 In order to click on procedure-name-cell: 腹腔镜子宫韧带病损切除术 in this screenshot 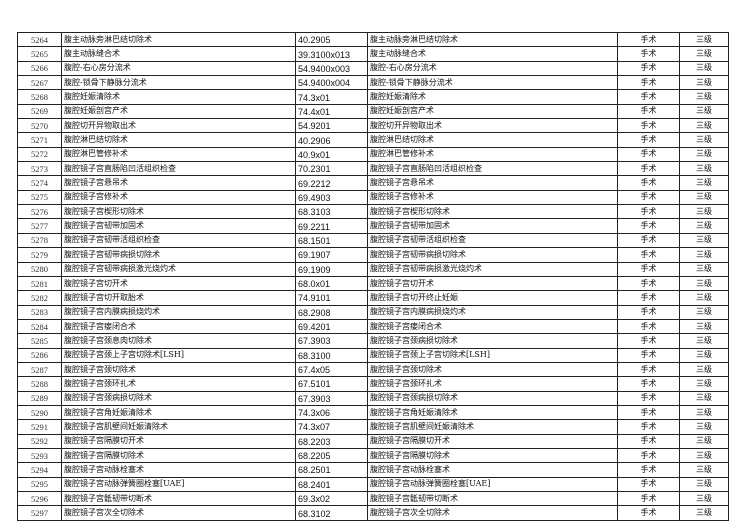, I will do `click(178, 255)`.